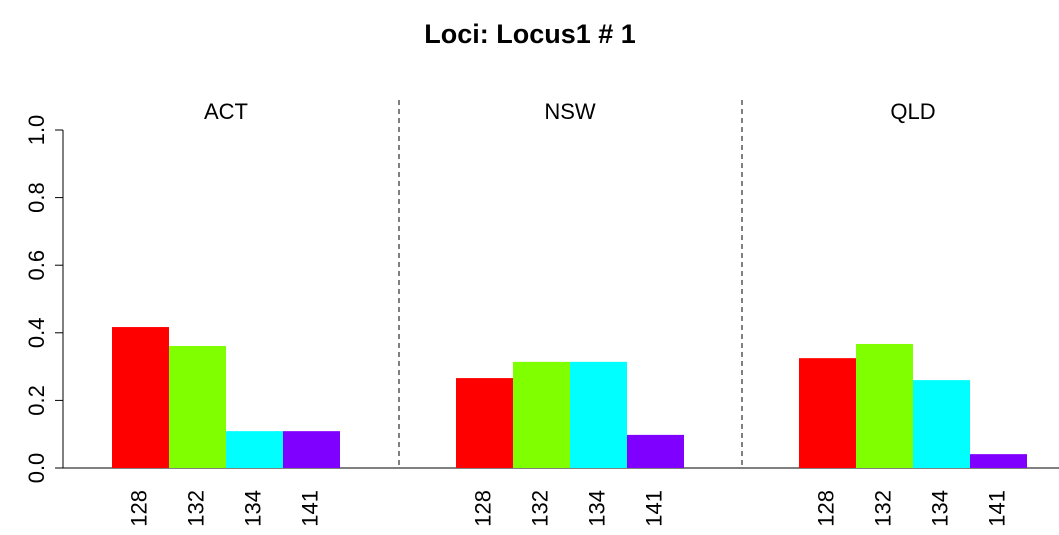  Describe the element at coordinates (226, 111) in the screenshot. I see `panel-title: ACT` at that location.